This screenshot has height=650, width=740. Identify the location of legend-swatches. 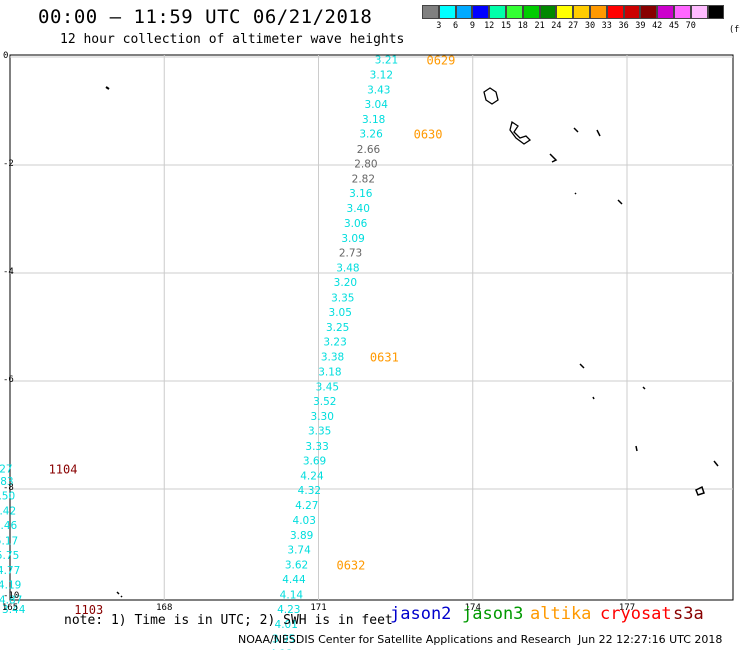
(573, 12).